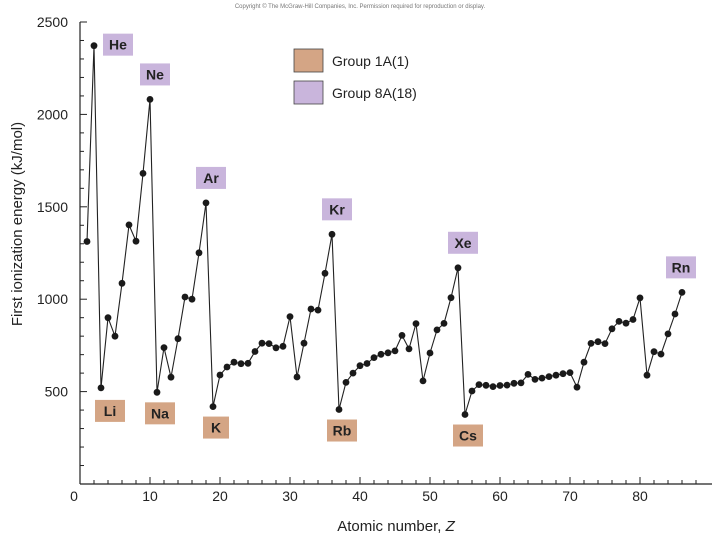  Describe the element at coordinates (74, 496) in the screenshot. I see `x-tick-label: 0` at that location.